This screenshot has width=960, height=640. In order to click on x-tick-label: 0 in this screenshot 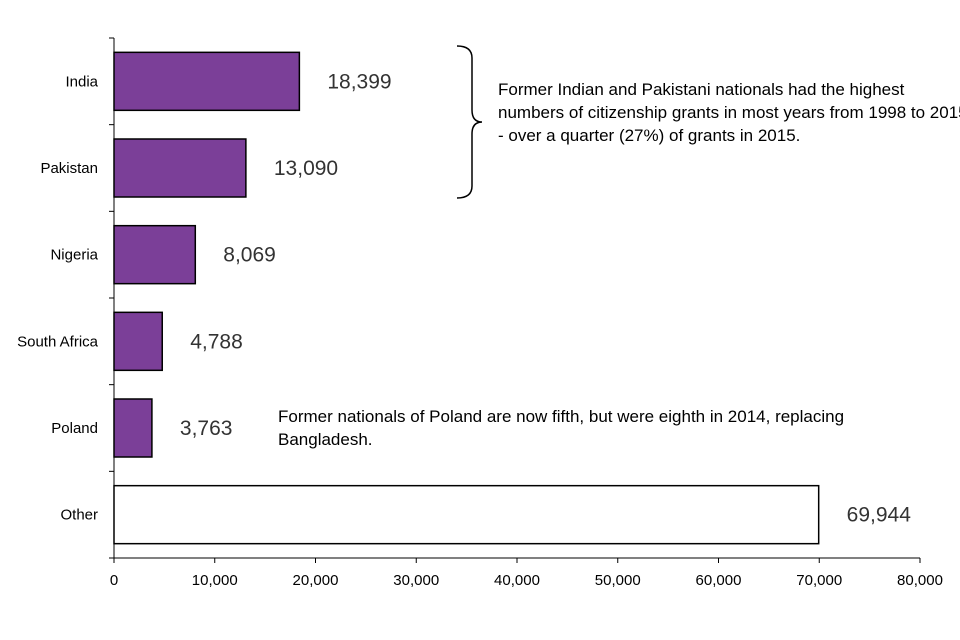, I will do `click(114, 580)`.